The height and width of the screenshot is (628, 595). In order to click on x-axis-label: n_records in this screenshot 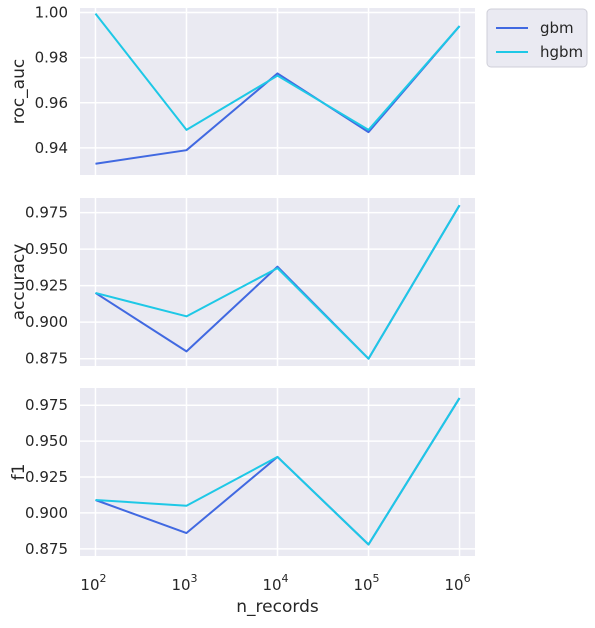, I will do `click(277, 607)`.